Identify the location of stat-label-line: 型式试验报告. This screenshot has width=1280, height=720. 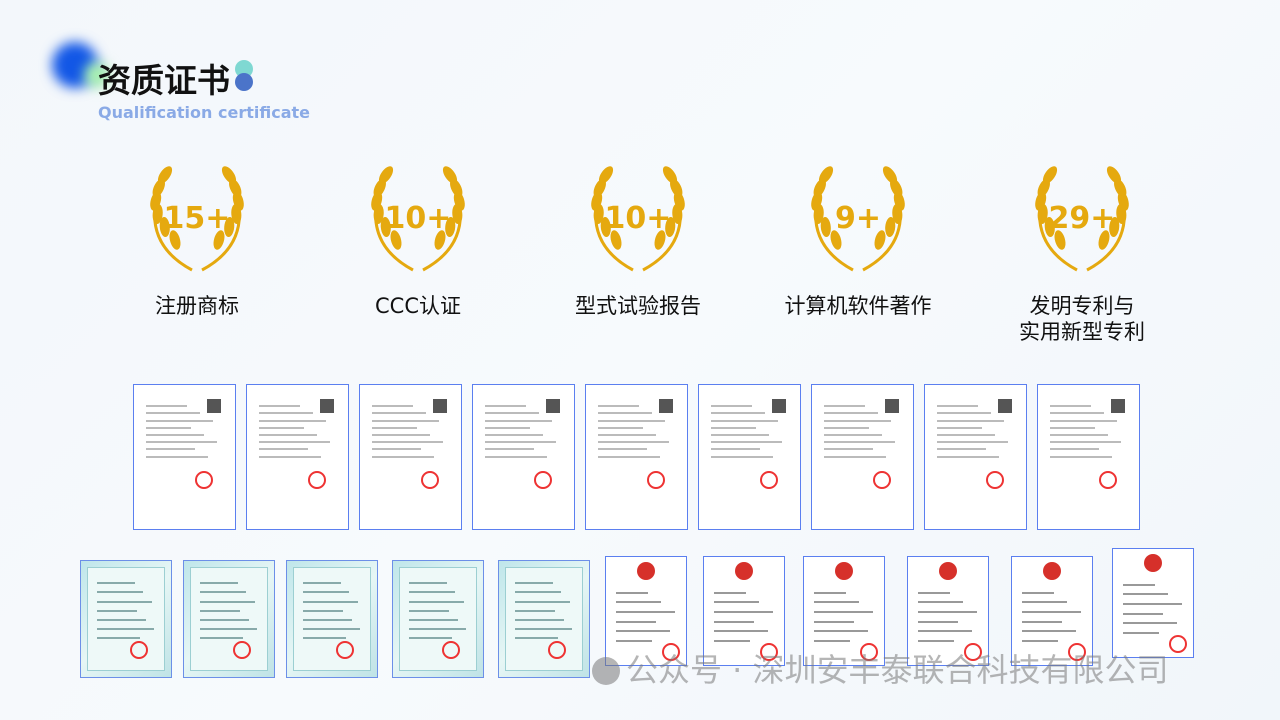
(638, 306).